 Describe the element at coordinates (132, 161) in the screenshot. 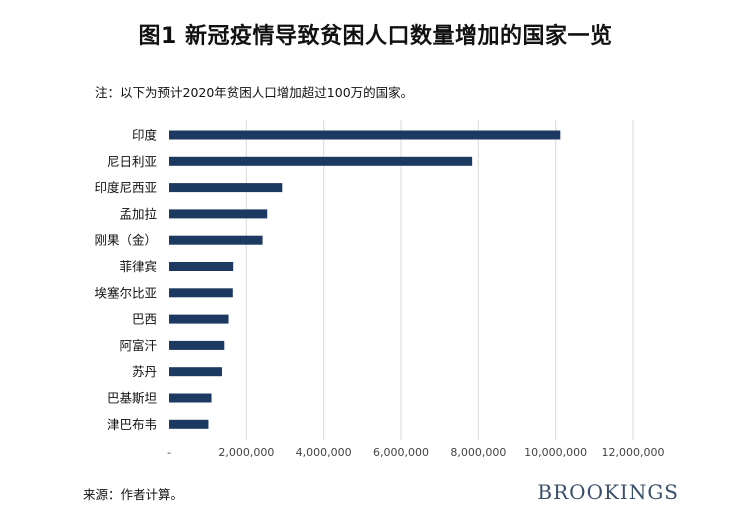

I see `category-label: 尼日利亚` at that location.